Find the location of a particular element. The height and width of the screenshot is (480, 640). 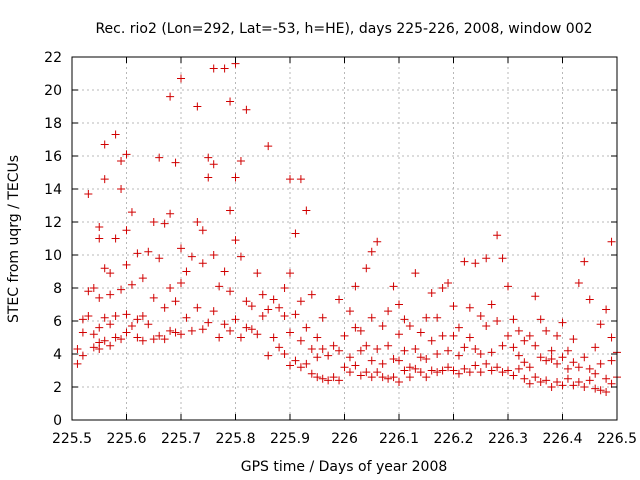

x-tick-label: 226 is located at coordinates (344, 439).